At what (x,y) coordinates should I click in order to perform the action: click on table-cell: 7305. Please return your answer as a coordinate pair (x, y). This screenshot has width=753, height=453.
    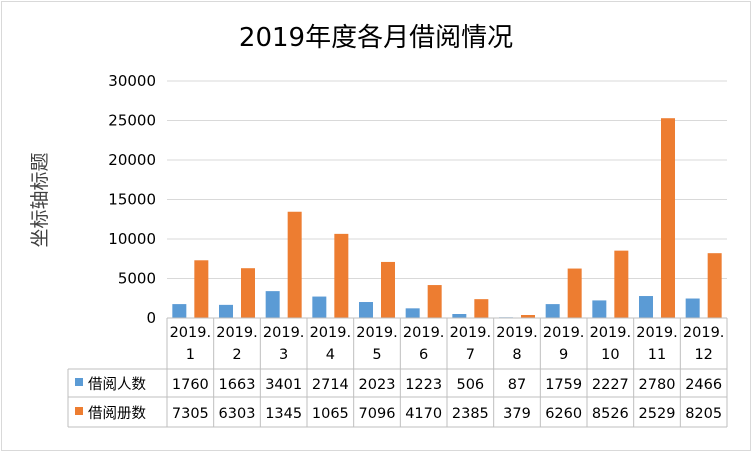
    Looking at the image, I should click on (190, 414).